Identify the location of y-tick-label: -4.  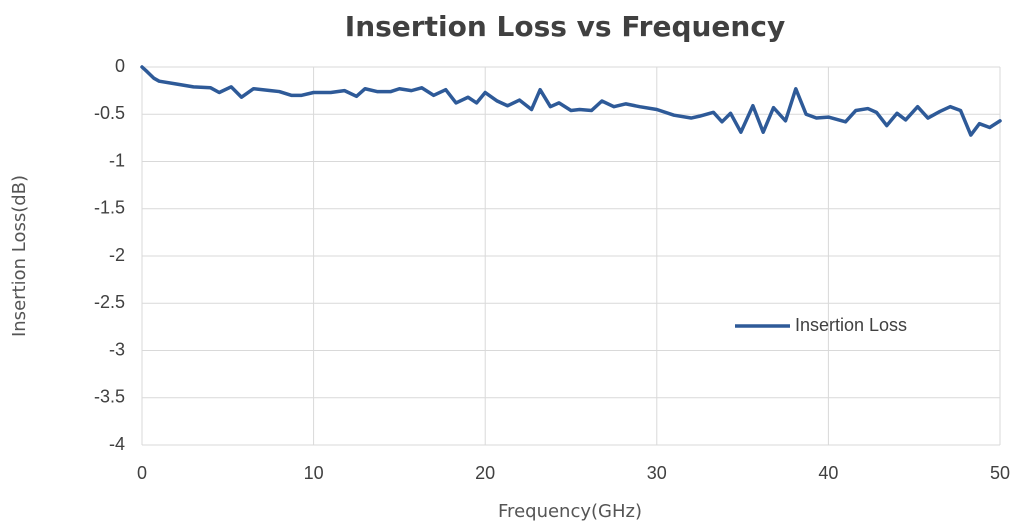
(117, 444).